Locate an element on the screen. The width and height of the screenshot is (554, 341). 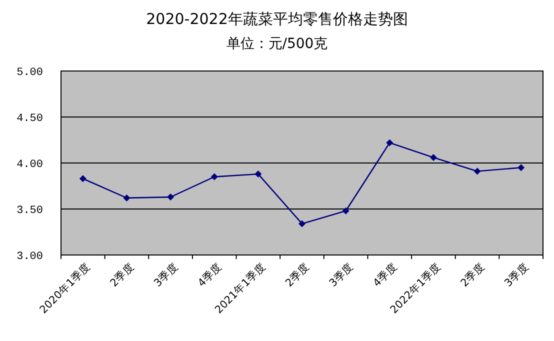
y-tick-label: 4.00 is located at coordinates (29, 165).